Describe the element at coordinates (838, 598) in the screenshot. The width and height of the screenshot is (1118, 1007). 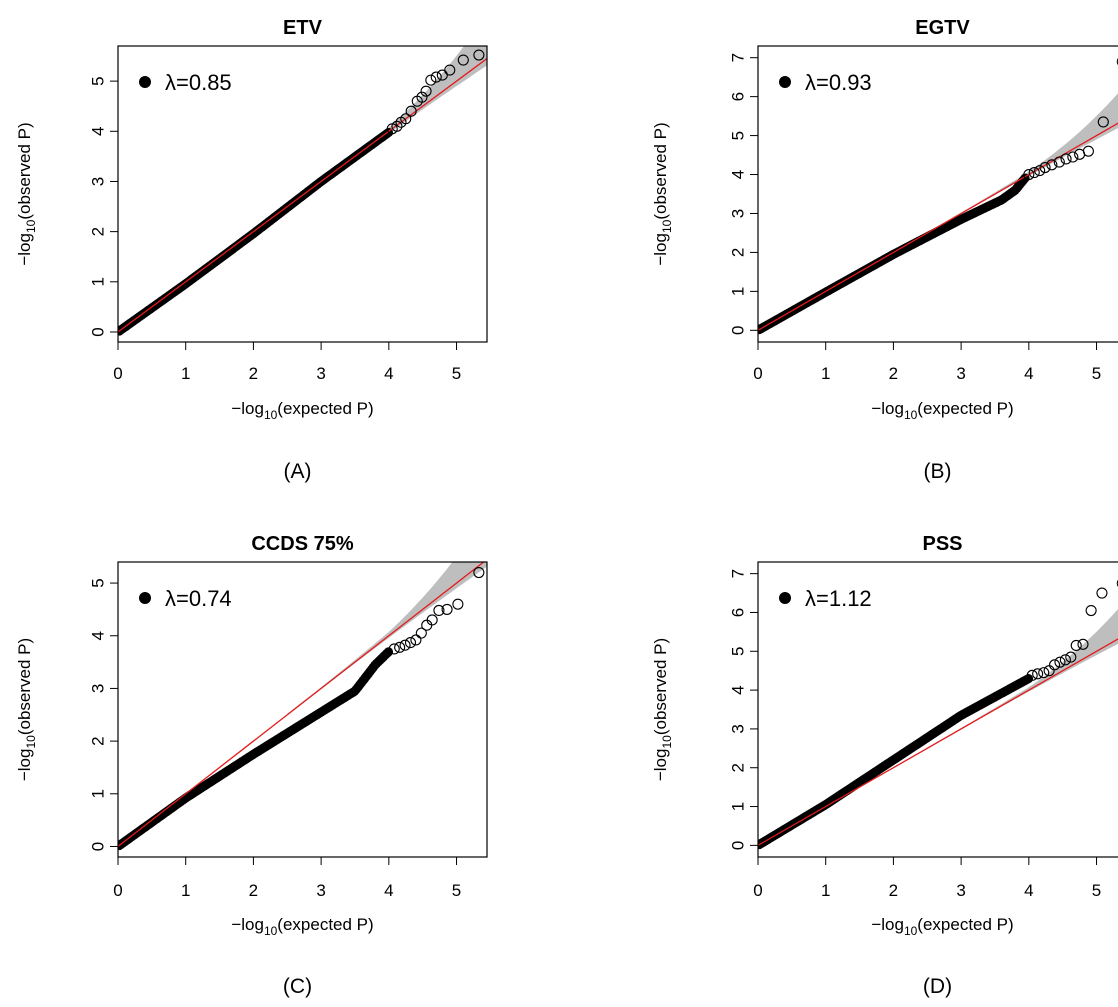
I see `legend-label: λ=1.12` at that location.